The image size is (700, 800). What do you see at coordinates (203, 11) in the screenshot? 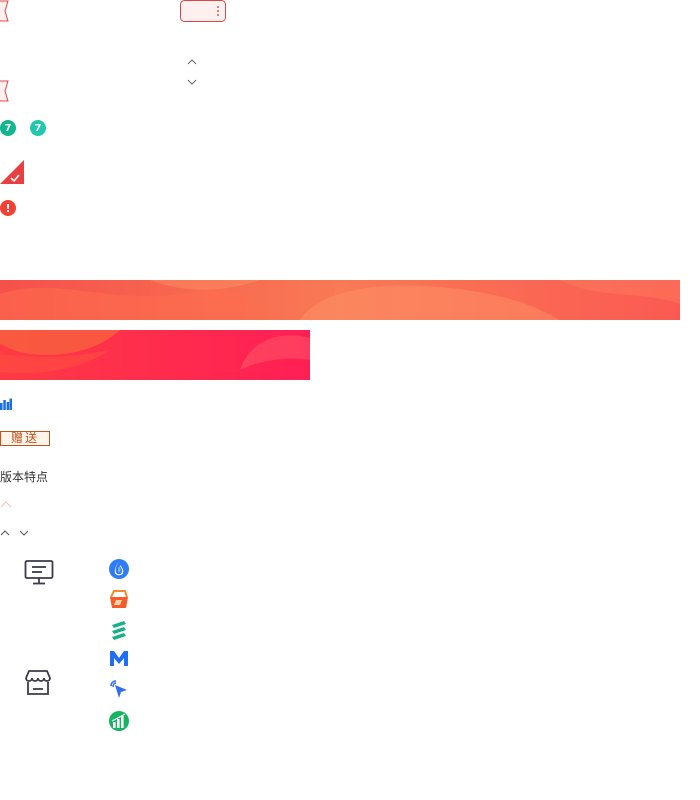
I see `ticket-more-button` at bounding box center [203, 11].